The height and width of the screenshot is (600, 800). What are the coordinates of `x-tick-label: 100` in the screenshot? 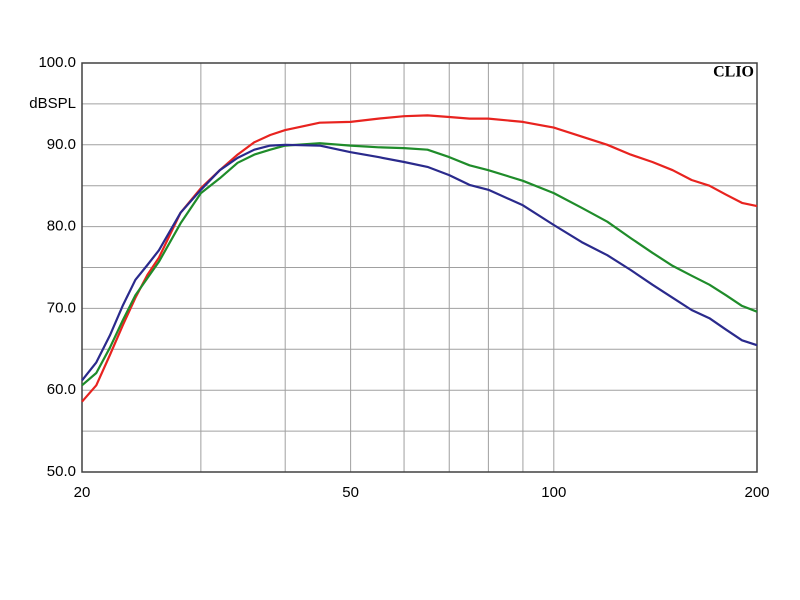 It's located at (553, 492).